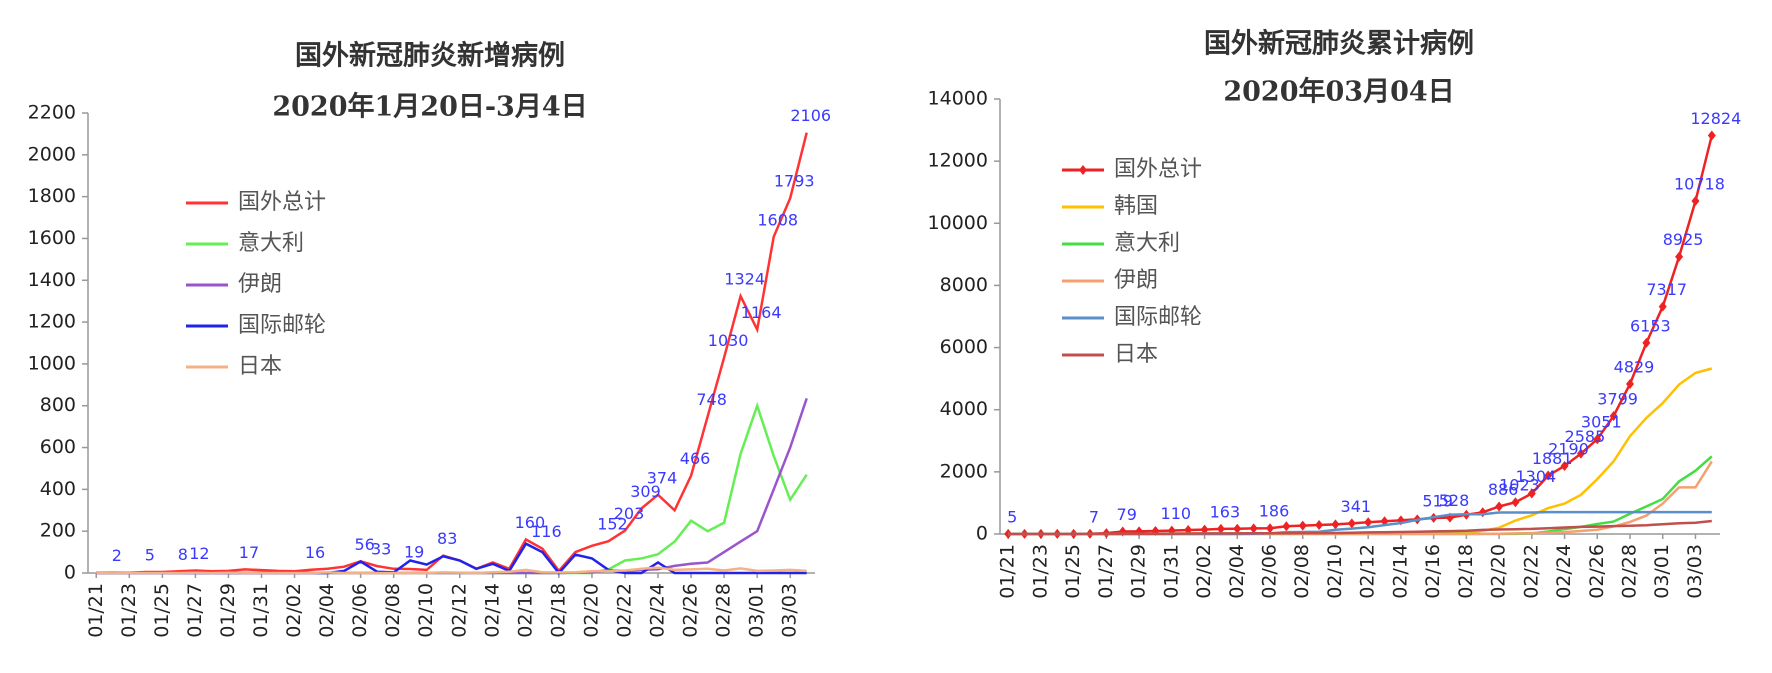  What do you see at coordinates (393, 610) in the screenshot?
I see `x-tick-label: 02/08` at bounding box center [393, 610].